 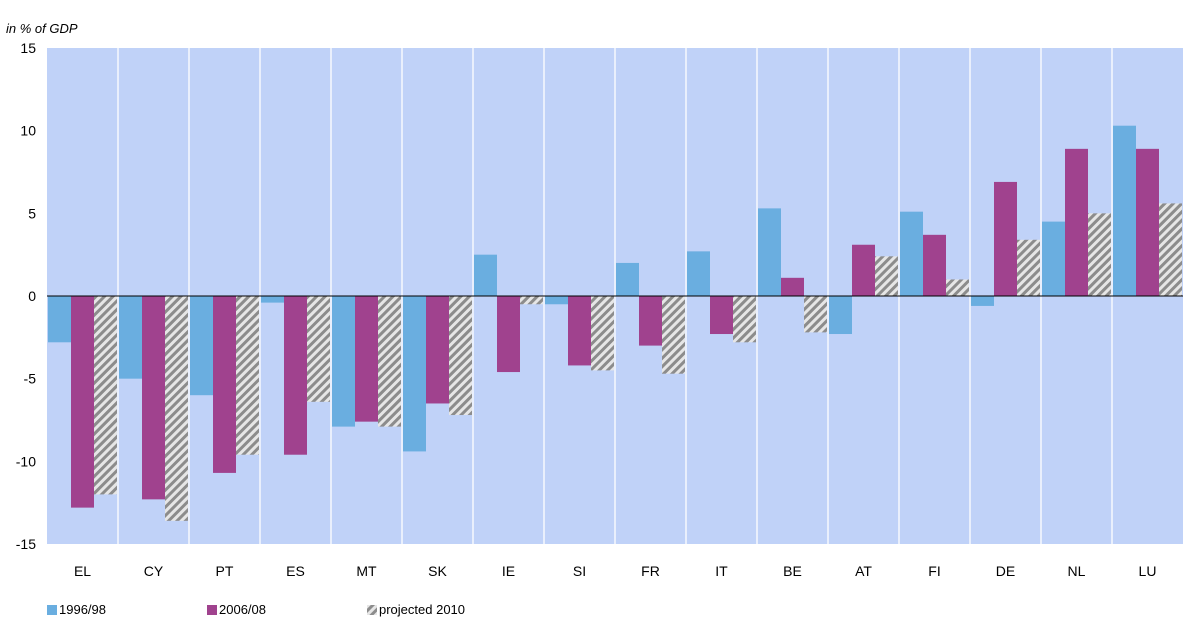 I want to click on x-tick-label-el: EL, so click(x=82, y=571).